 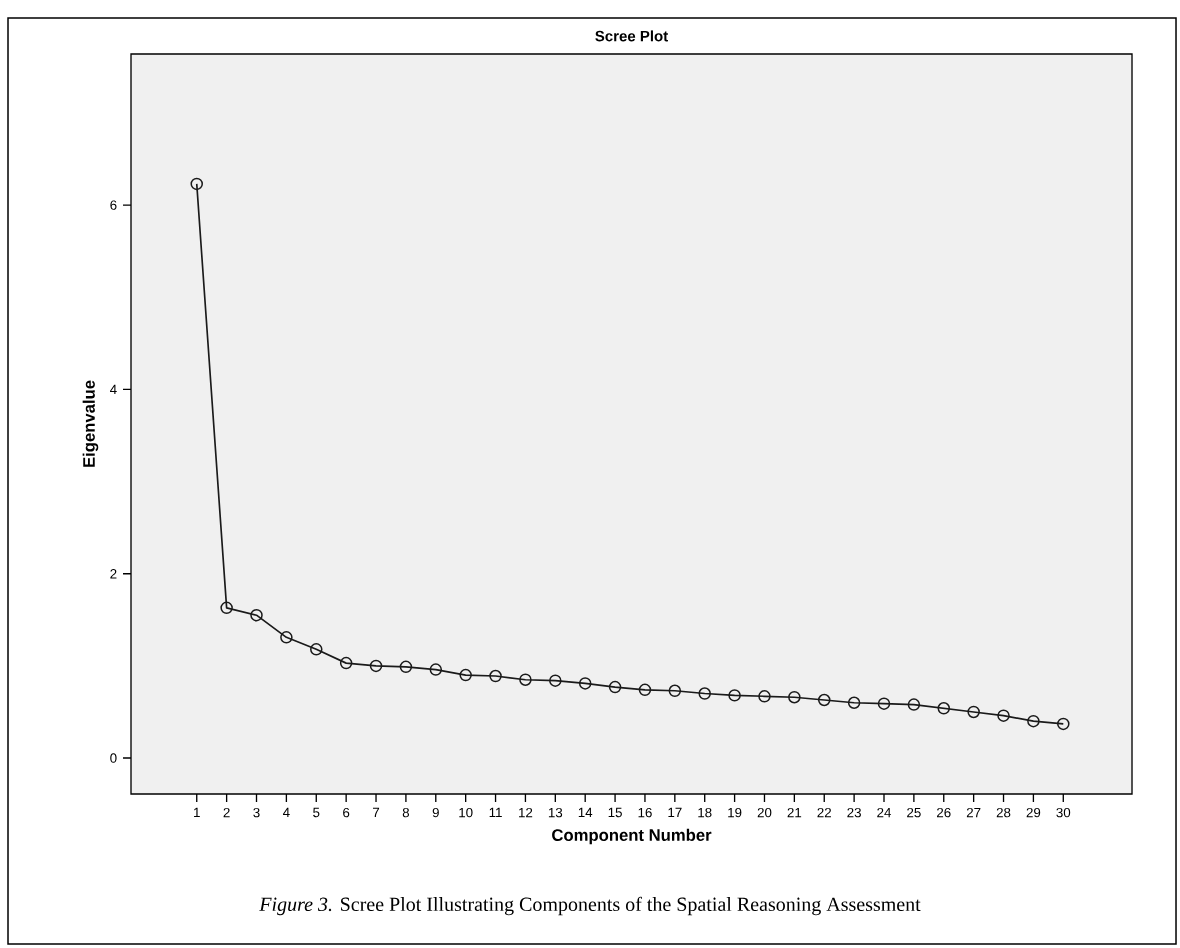 What do you see at coordinates (113, 758) in the screenshot?
I see `y-tick-label: 0` at bounding box center [113, 758].